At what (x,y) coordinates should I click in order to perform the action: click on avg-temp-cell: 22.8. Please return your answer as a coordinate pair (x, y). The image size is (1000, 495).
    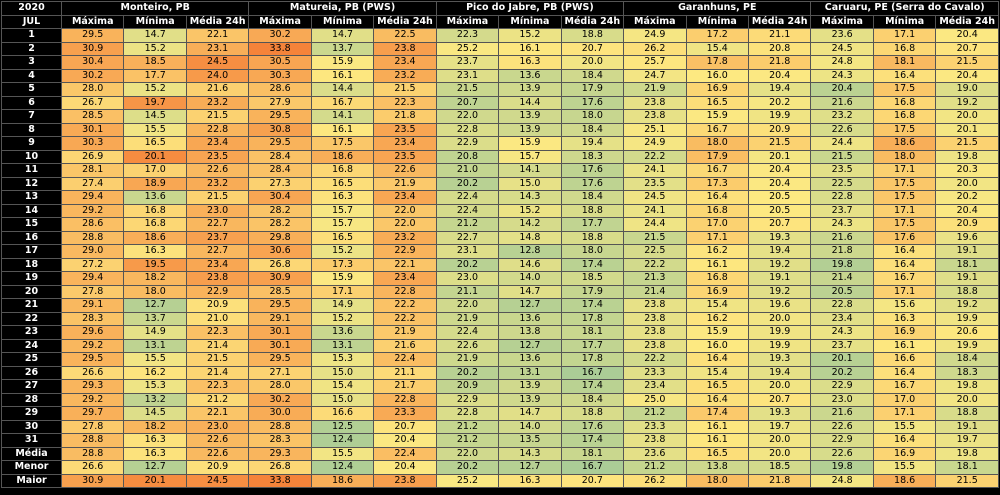
    Looking at the image, I should click on (405, 291).